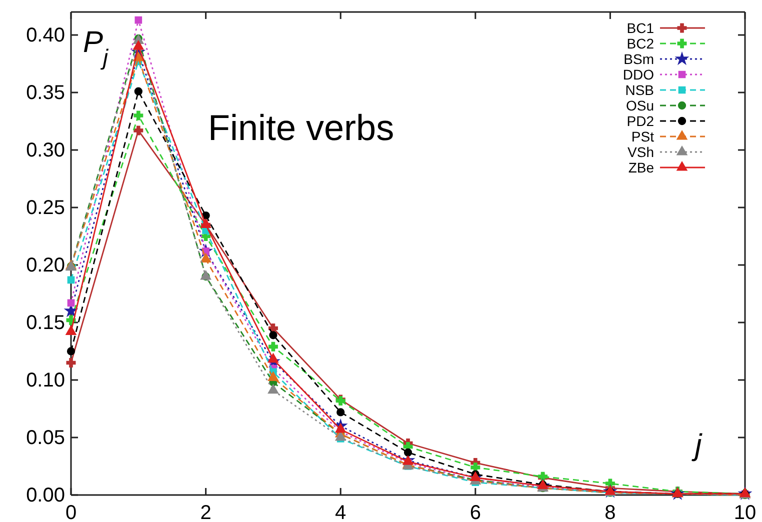 This screenshot has height=522, width=762. I want to click on x-tick-label: 4, so click(340, 512).